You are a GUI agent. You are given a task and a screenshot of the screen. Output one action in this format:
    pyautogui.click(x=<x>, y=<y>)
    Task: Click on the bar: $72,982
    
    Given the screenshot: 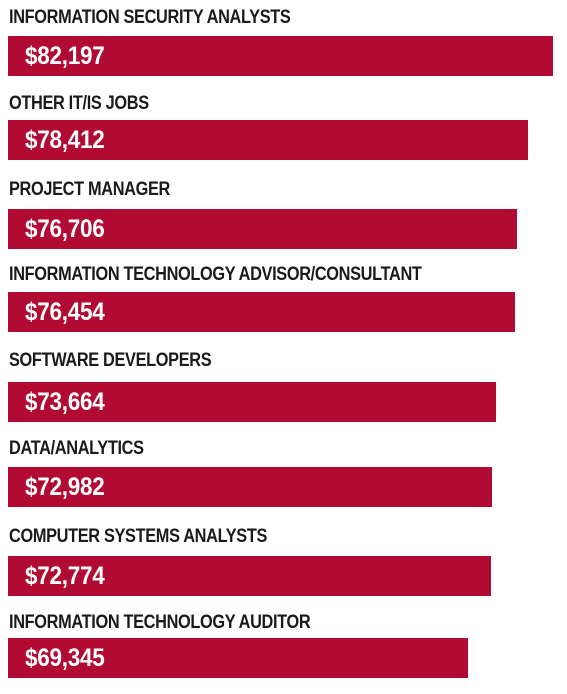 What is the action you would take?
    pyautogui.click(x=250, y=487)
    